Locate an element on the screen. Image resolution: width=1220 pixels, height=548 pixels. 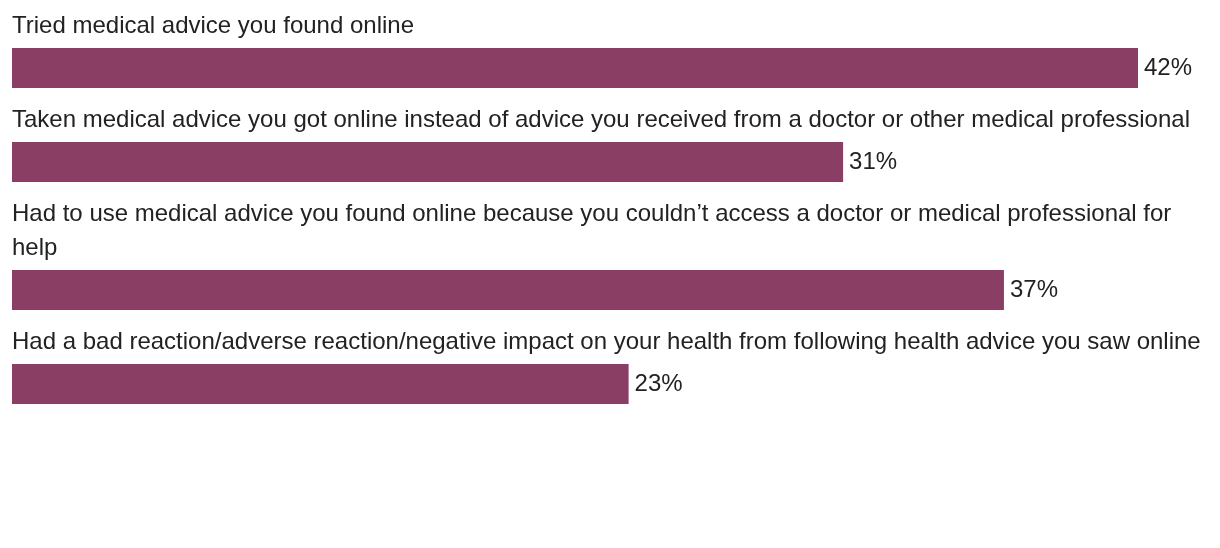
data-label: 42% is located at coordinates (1168, 66).